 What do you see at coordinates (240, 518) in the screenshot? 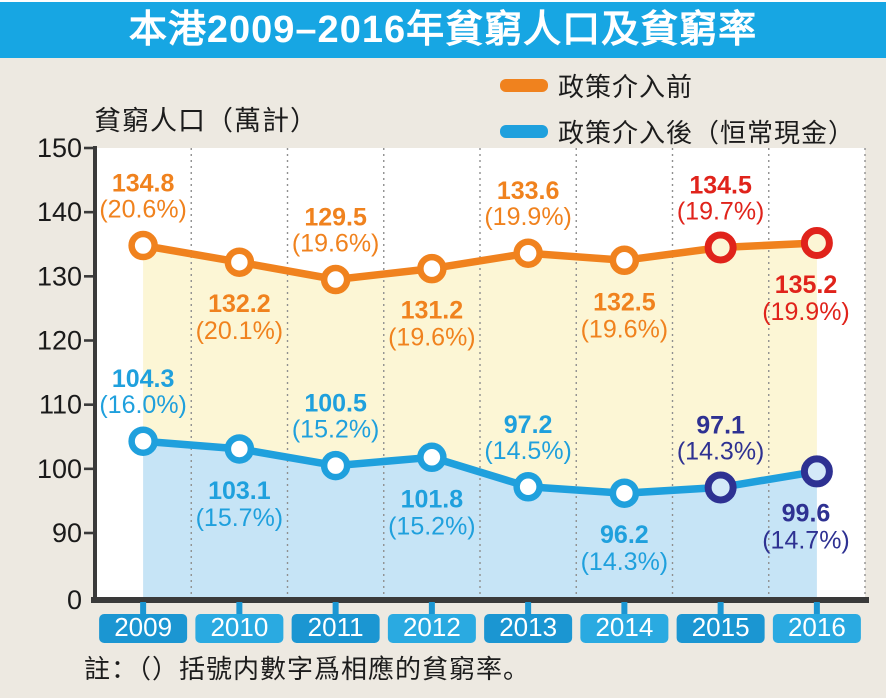
I see `label-after-2010-rate: (15.7%)` at bounding box center [240, 518].